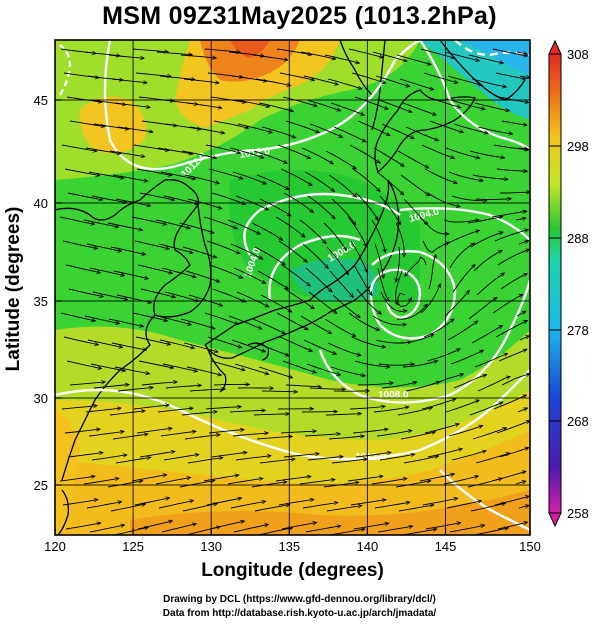 This screenshot has width=599, height=625. What do you see at coordinates (578, 421) in the screenshot?
I see `colorbar-tick-label: 268` at bounding box center [578, 421].